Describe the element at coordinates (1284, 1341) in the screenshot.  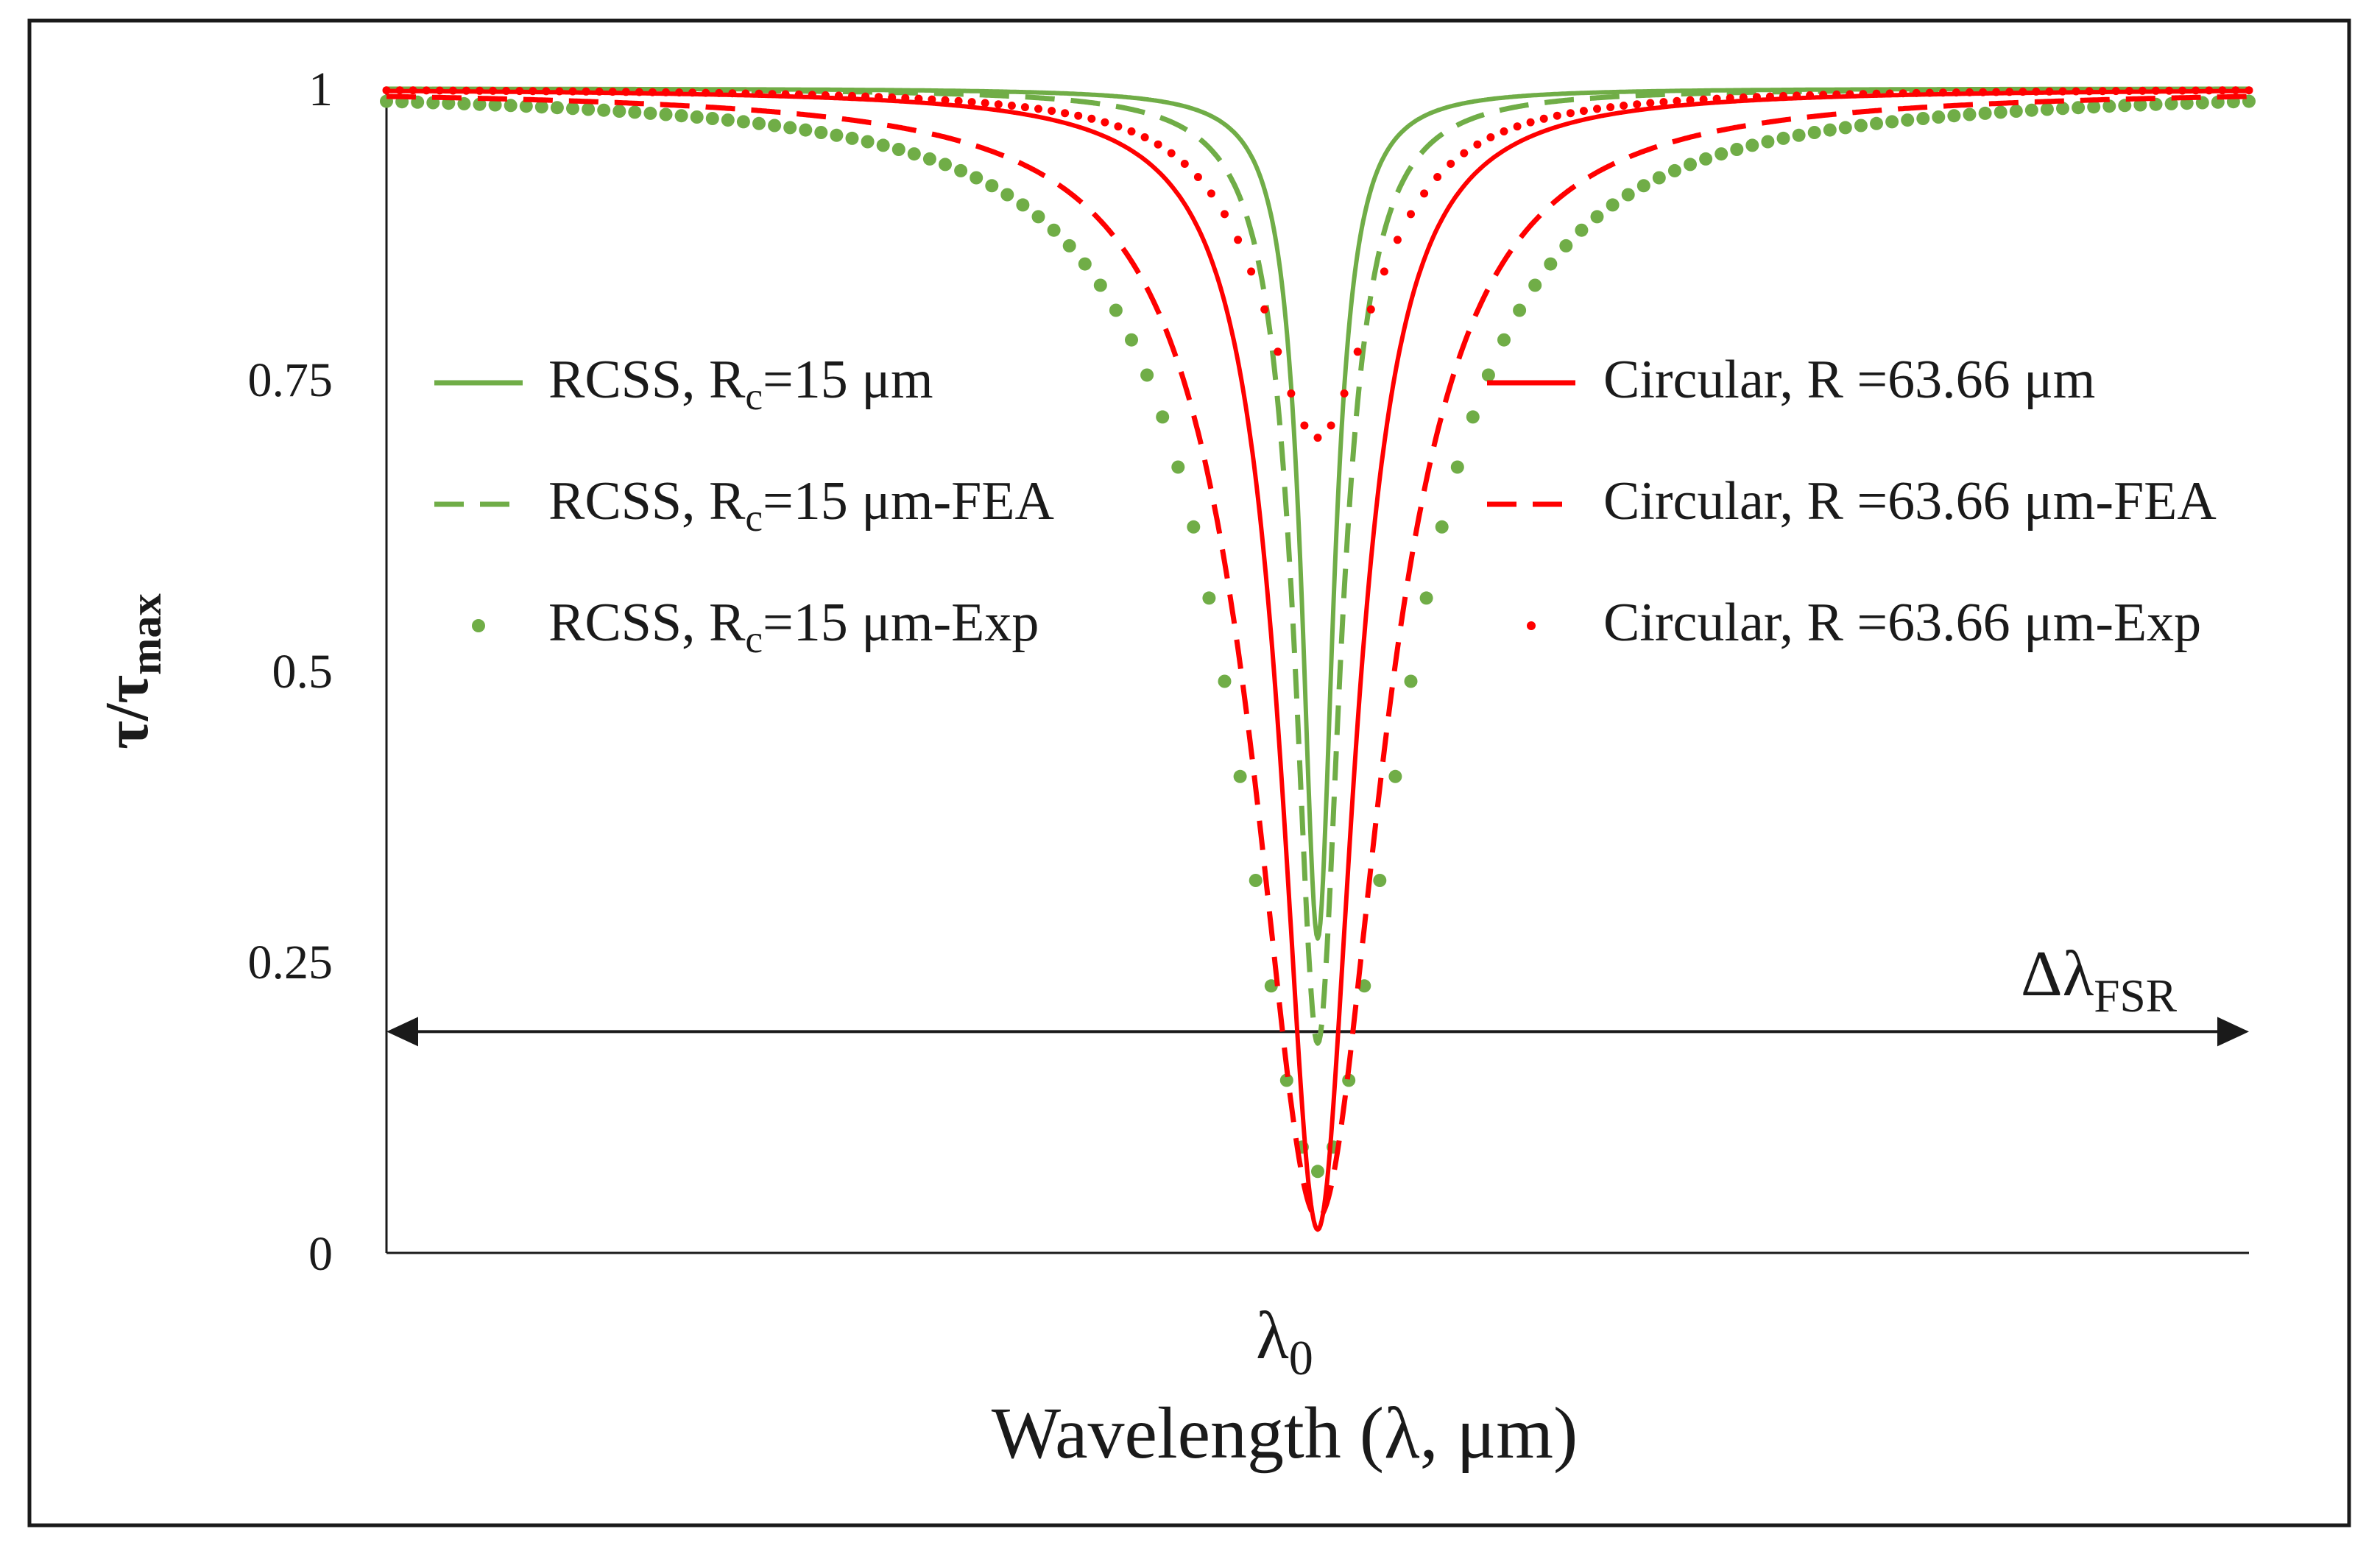
I see `x-center-label: λ0` at that location.